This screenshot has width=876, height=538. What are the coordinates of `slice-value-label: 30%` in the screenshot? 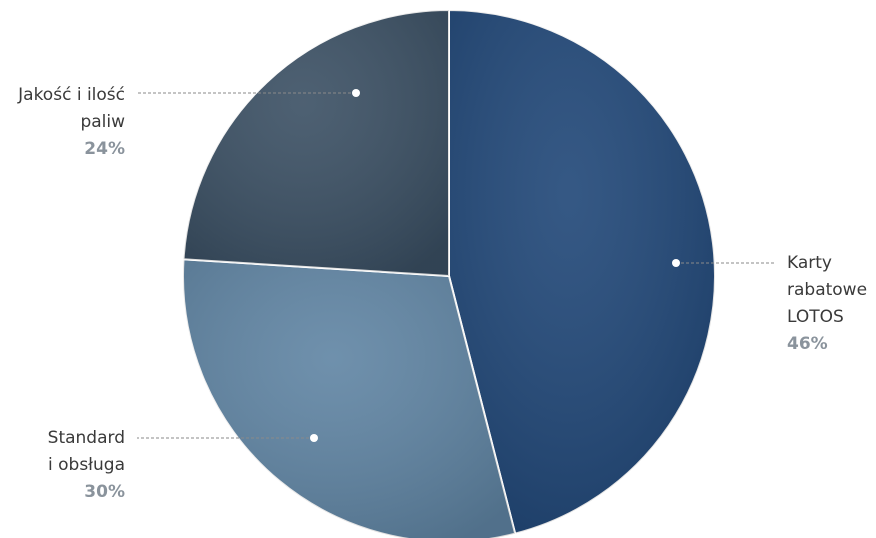 It's located at (104, 492).